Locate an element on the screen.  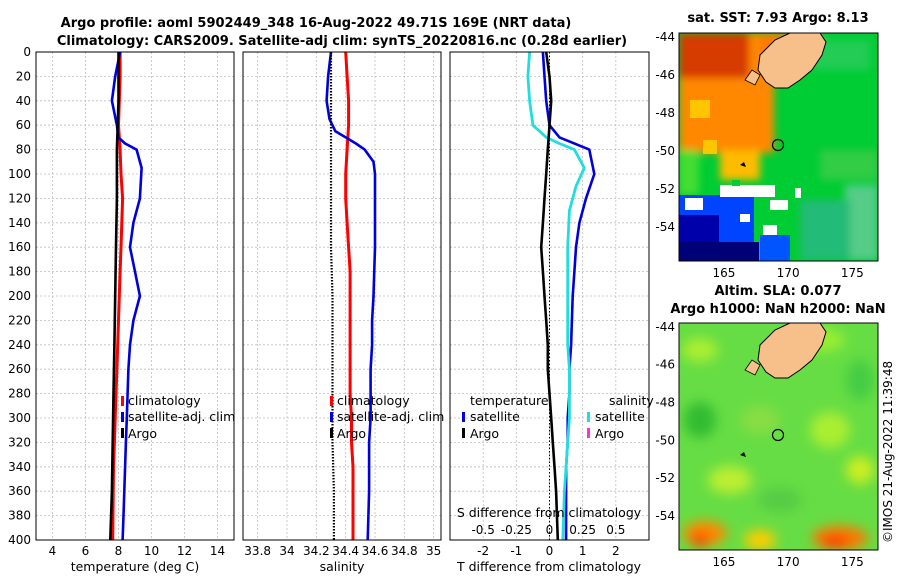
sla-argo-marker is located at coordinates (778, 435).